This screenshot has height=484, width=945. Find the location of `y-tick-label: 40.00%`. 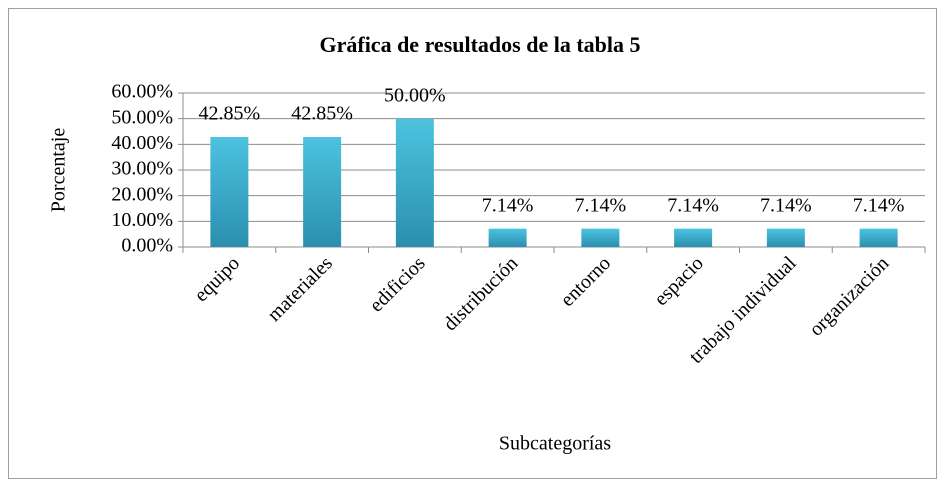

y-tick-label: 40.00% is located at coordinates (142, 143).